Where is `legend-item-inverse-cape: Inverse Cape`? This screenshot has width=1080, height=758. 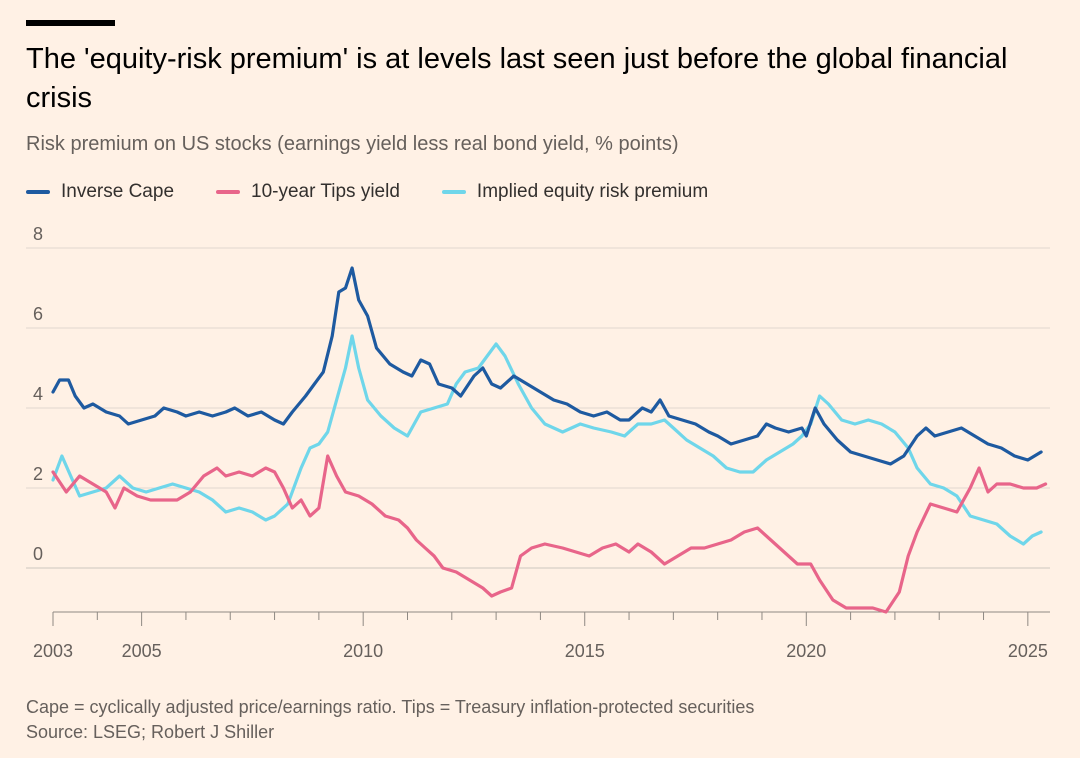
legend-item-inverse-cape: Inverse Cape is located at coordinates (100, 192).